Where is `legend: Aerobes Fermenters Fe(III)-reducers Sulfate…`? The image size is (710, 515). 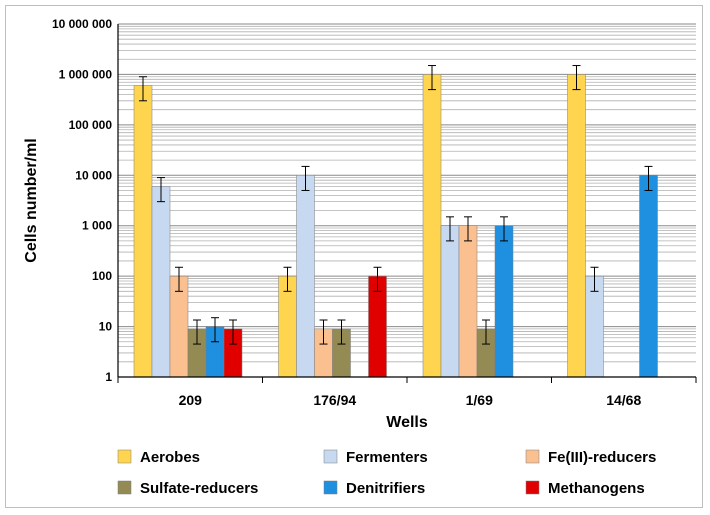
legend: Aerobes Fermenters Fe(III)-reducers Sulfate… is located at coordinates (386, 473).